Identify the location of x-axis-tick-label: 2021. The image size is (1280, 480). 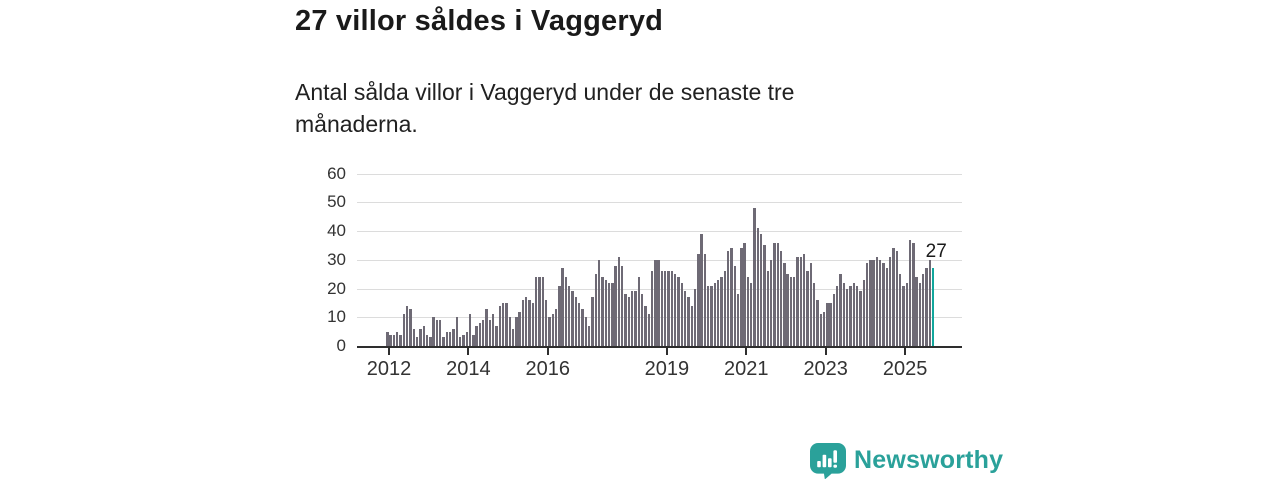
(746, 369).